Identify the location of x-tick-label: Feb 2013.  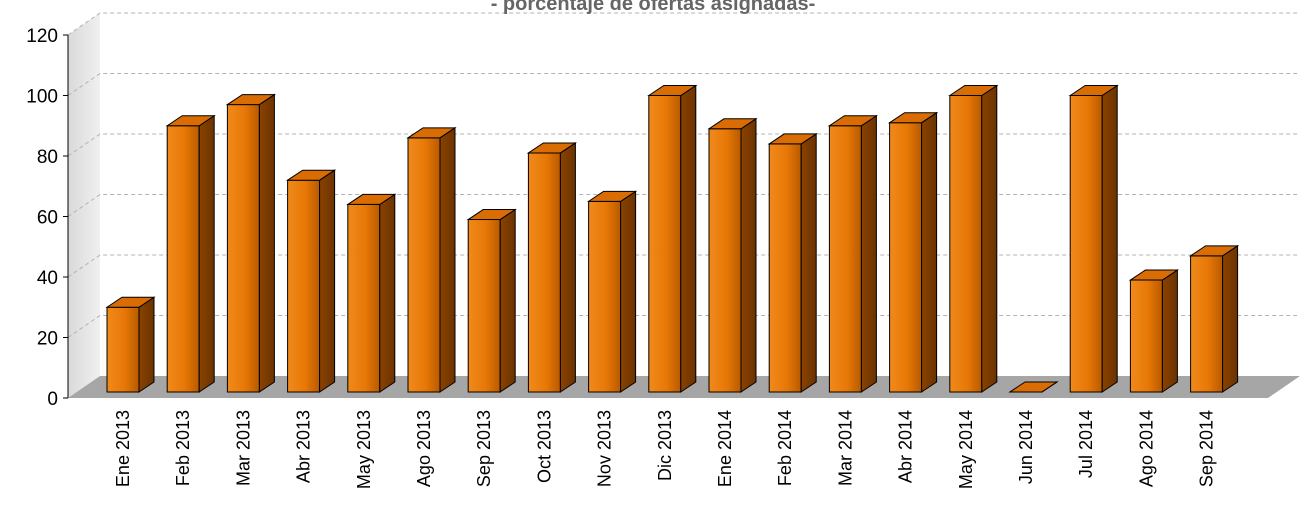
(183, 448).